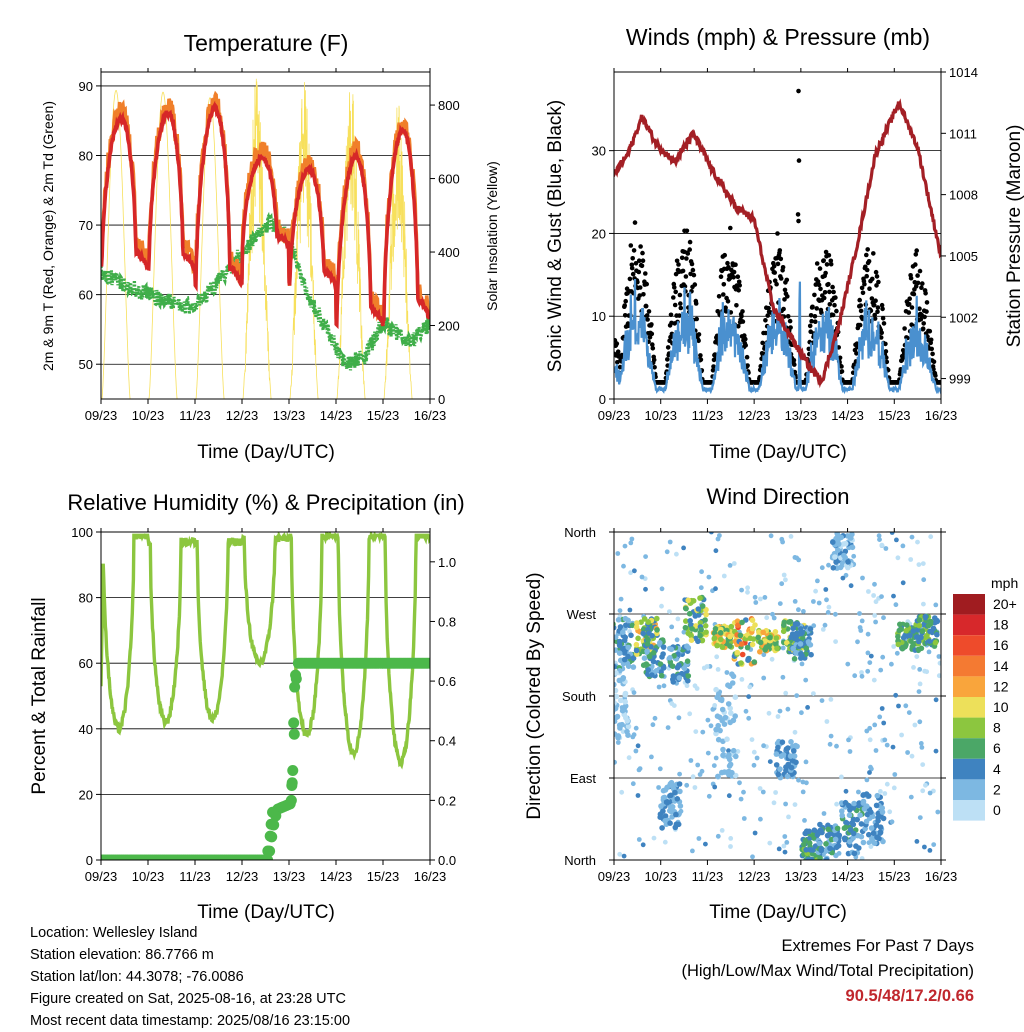 This screenshot has height=1032, width=1024. I want to click on speed-legend-label: 2, so click(997, 789).